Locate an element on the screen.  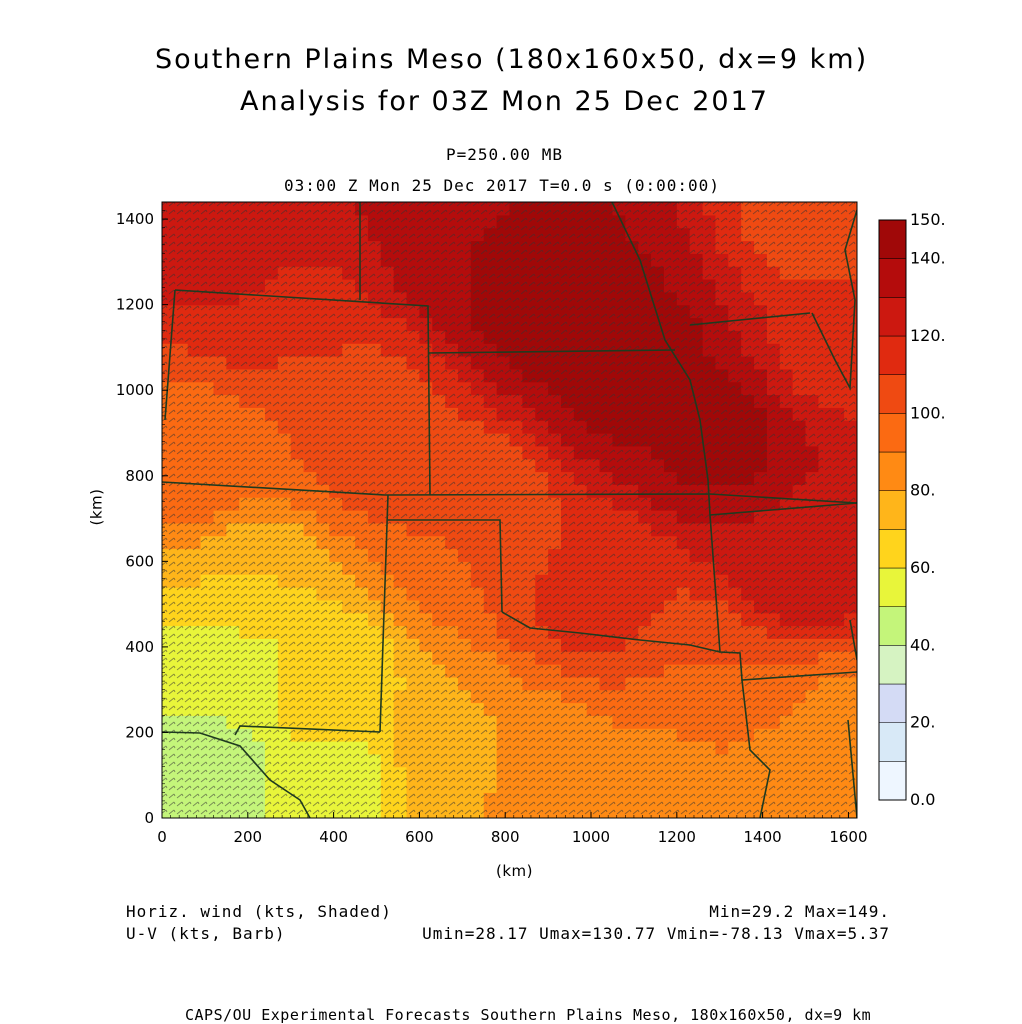
chart-subtitle: Analysis for 03Z Mon 25 Dec 2017 is located at coordinates (504, 101).